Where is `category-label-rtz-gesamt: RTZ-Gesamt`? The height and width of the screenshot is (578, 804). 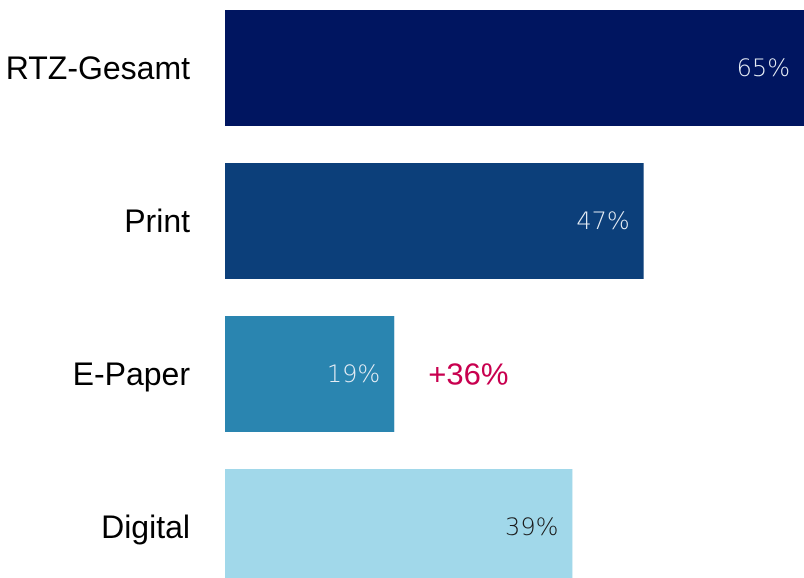
category-label-rtz-gesamt: RTZ-Gesamt is located at coordinates (98, 68).